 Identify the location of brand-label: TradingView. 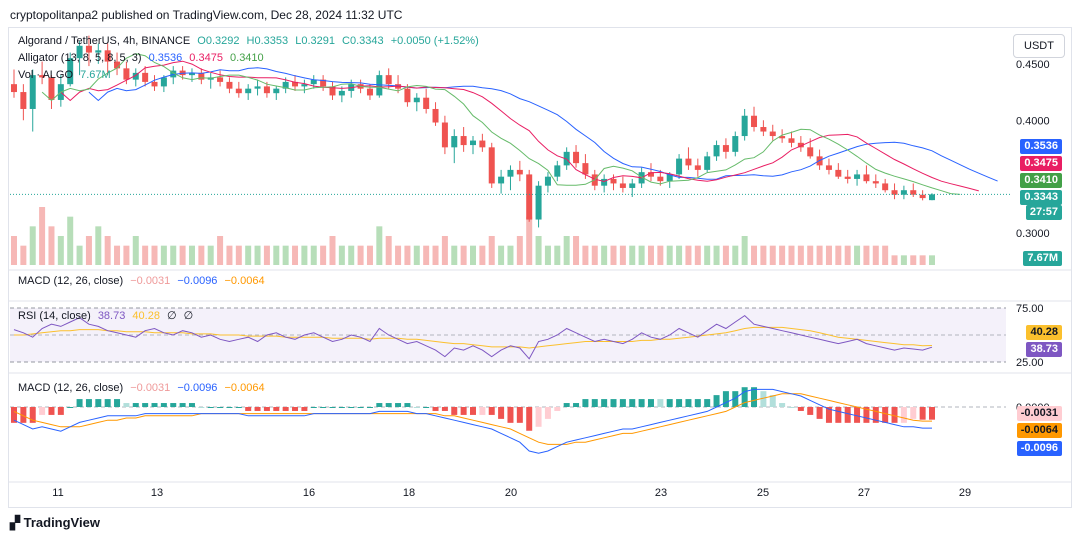
(61, 522).